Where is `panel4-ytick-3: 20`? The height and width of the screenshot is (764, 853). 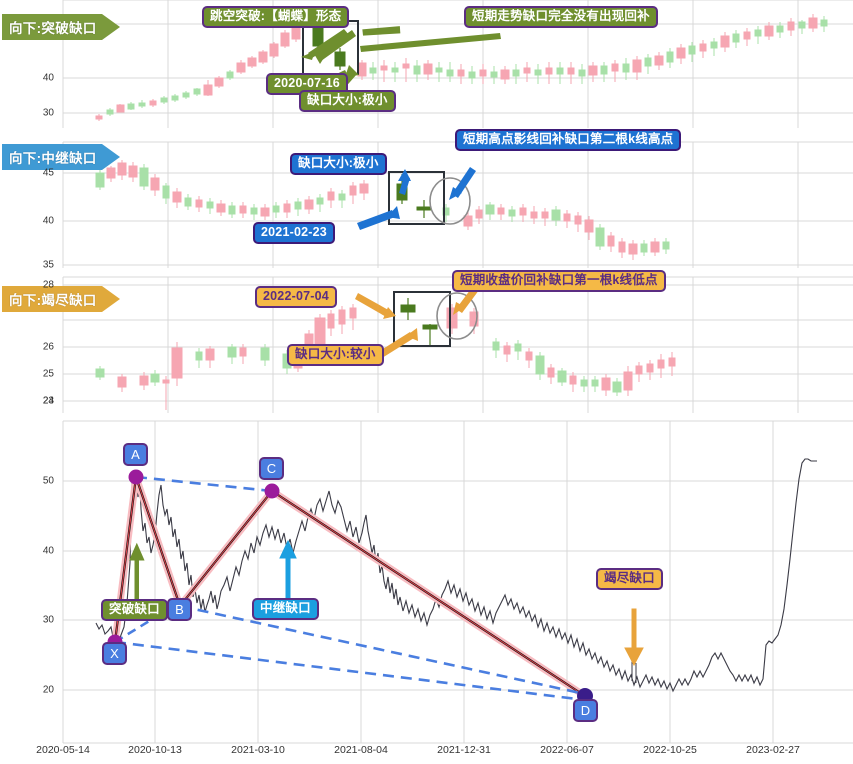
panel4-ytick-3: 20 is located at coordinates (48, 690).